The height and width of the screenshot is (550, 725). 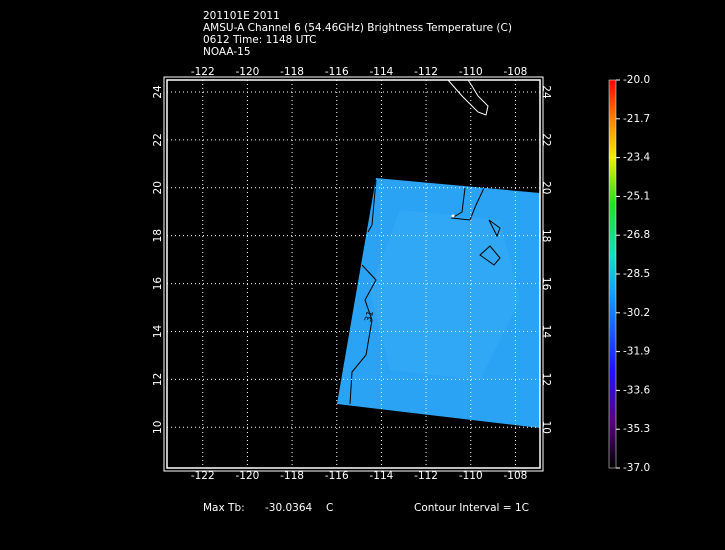 I want to click on header-line: 201101E 2011, so click(x=241, y=16).